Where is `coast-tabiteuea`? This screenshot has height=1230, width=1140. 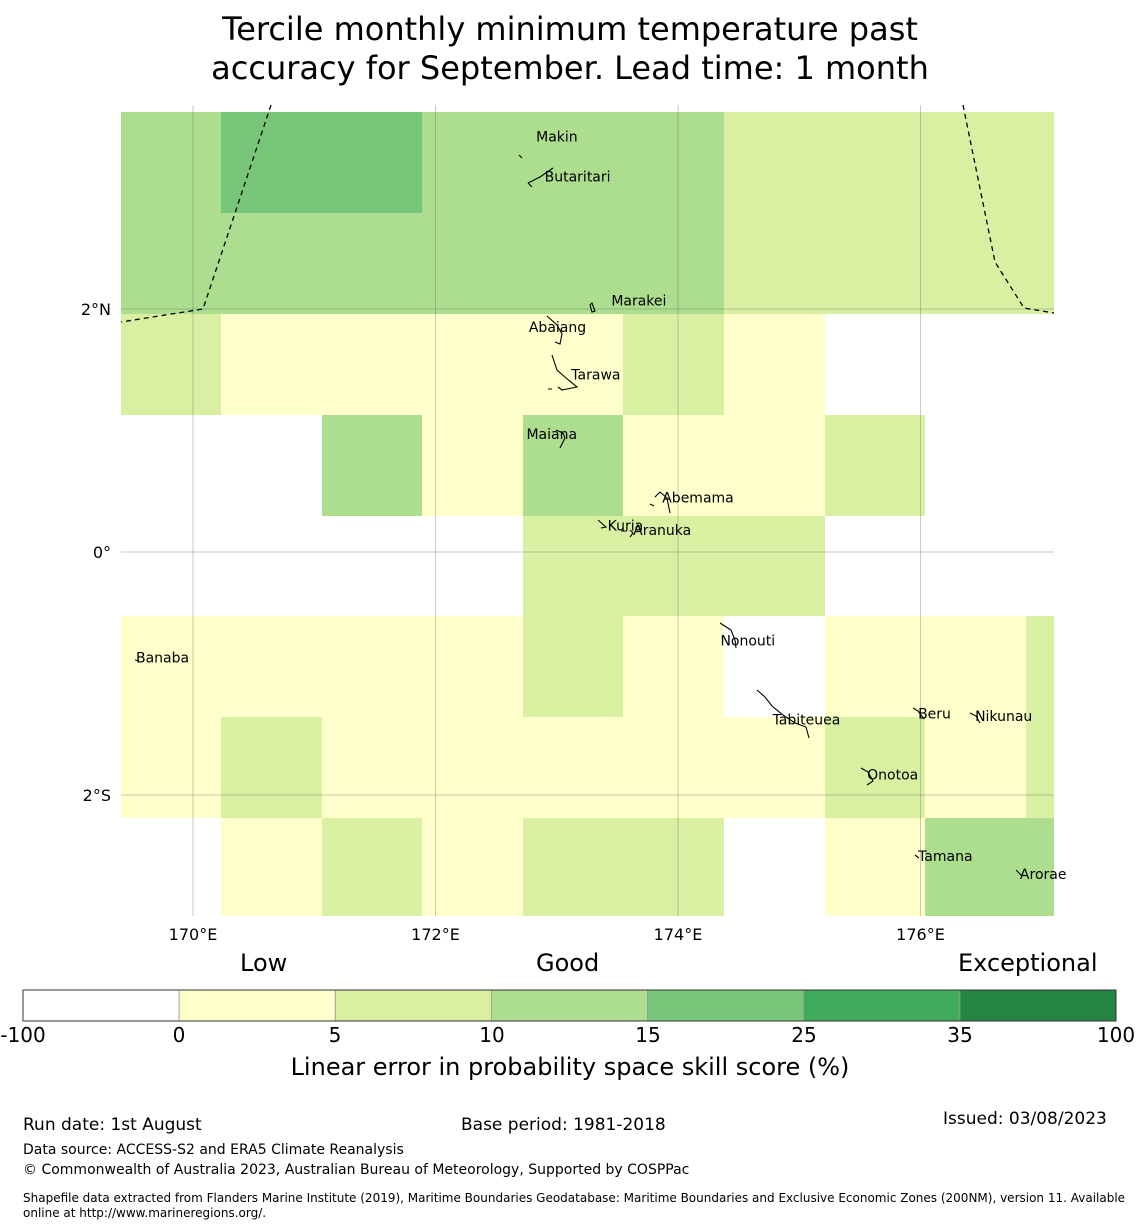 coast-tabiteuea is located at coordinates (783, 714).